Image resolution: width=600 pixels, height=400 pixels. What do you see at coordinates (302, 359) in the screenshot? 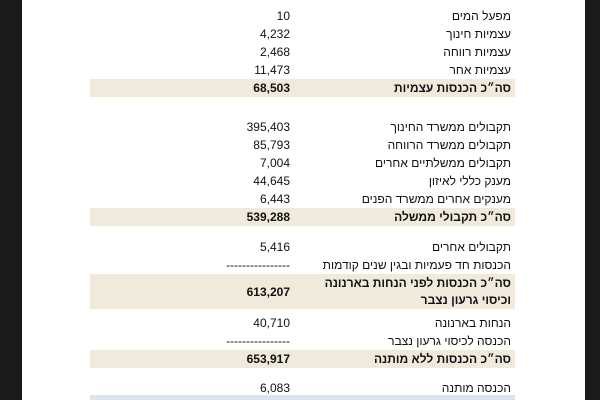
I see `total-row: סה״כ הכנסות ללא מותנה 653,917` at bounding box center [302, 359].